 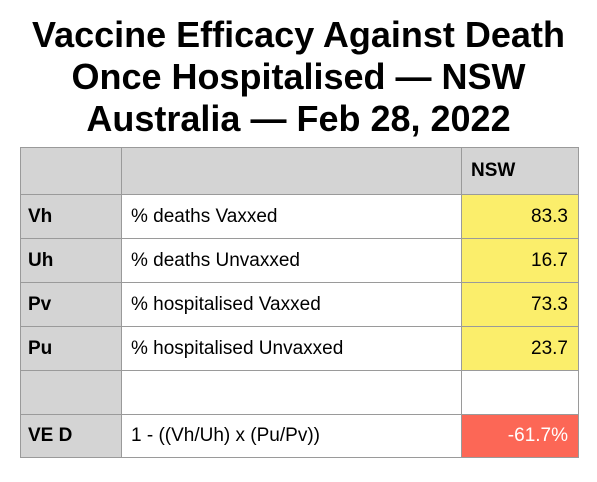 I want to click on row-code: Vh, so click(x=71, y=216).